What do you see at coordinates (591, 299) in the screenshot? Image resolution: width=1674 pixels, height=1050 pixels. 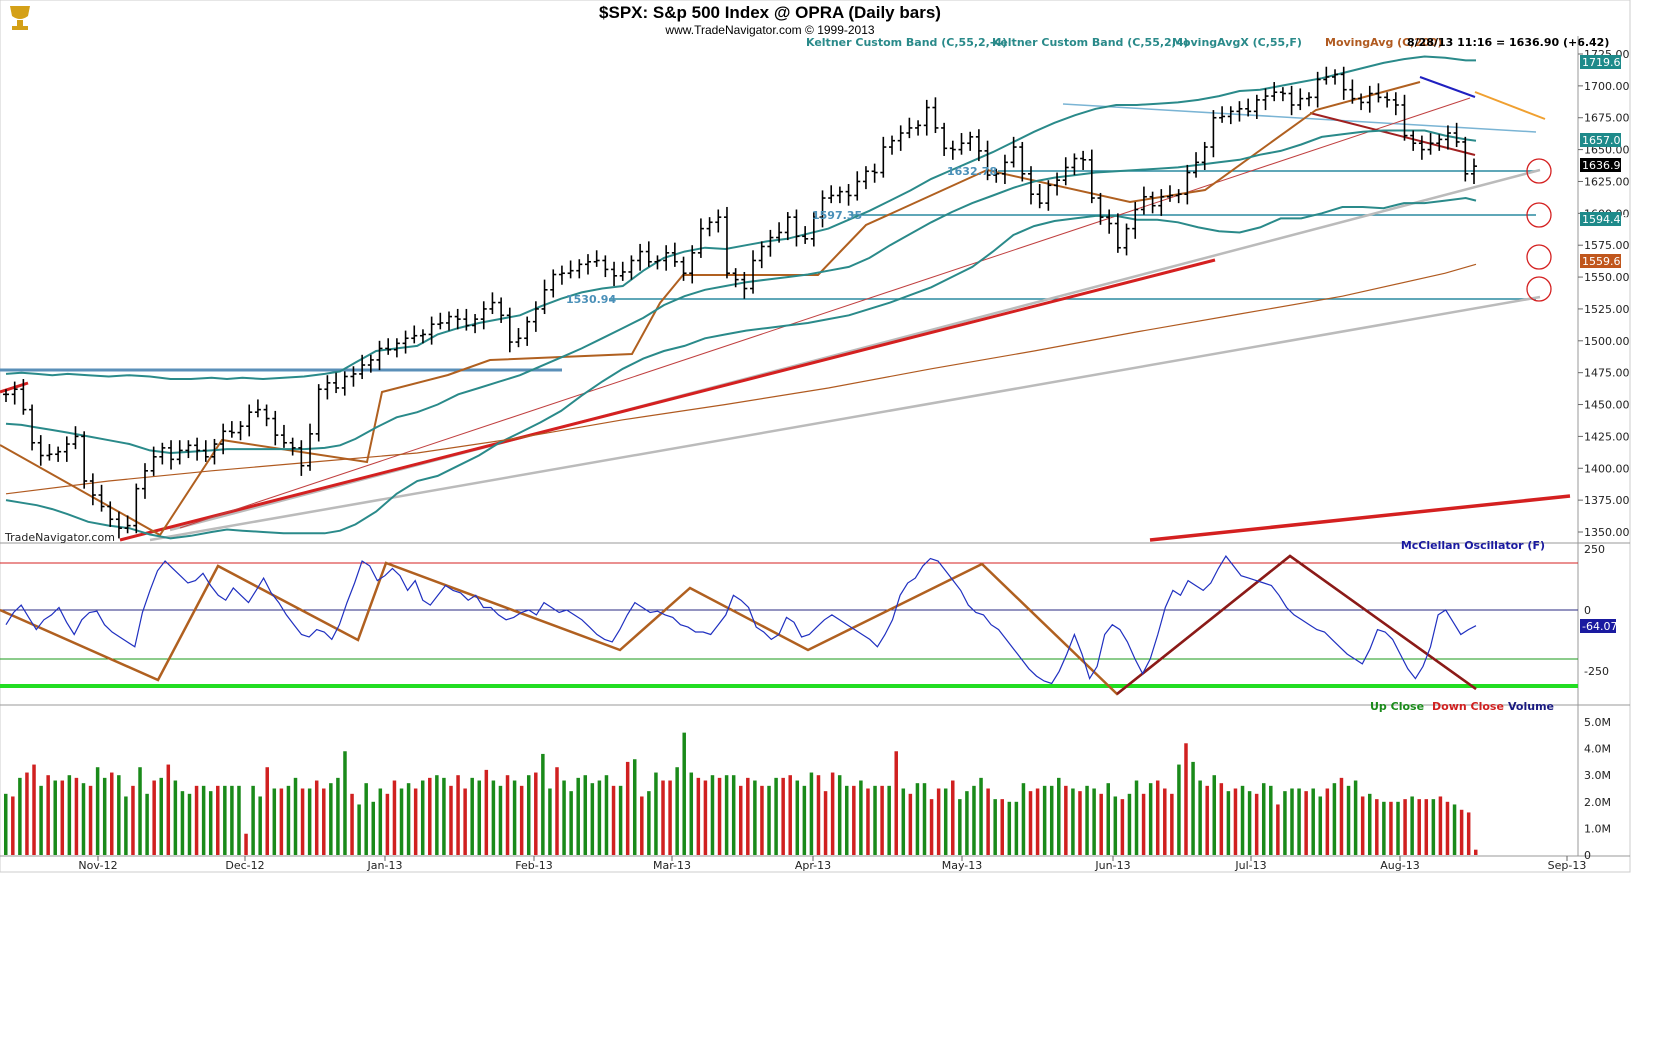 I see `annotation-level: 1530.94` at bounding box center [591, 299].